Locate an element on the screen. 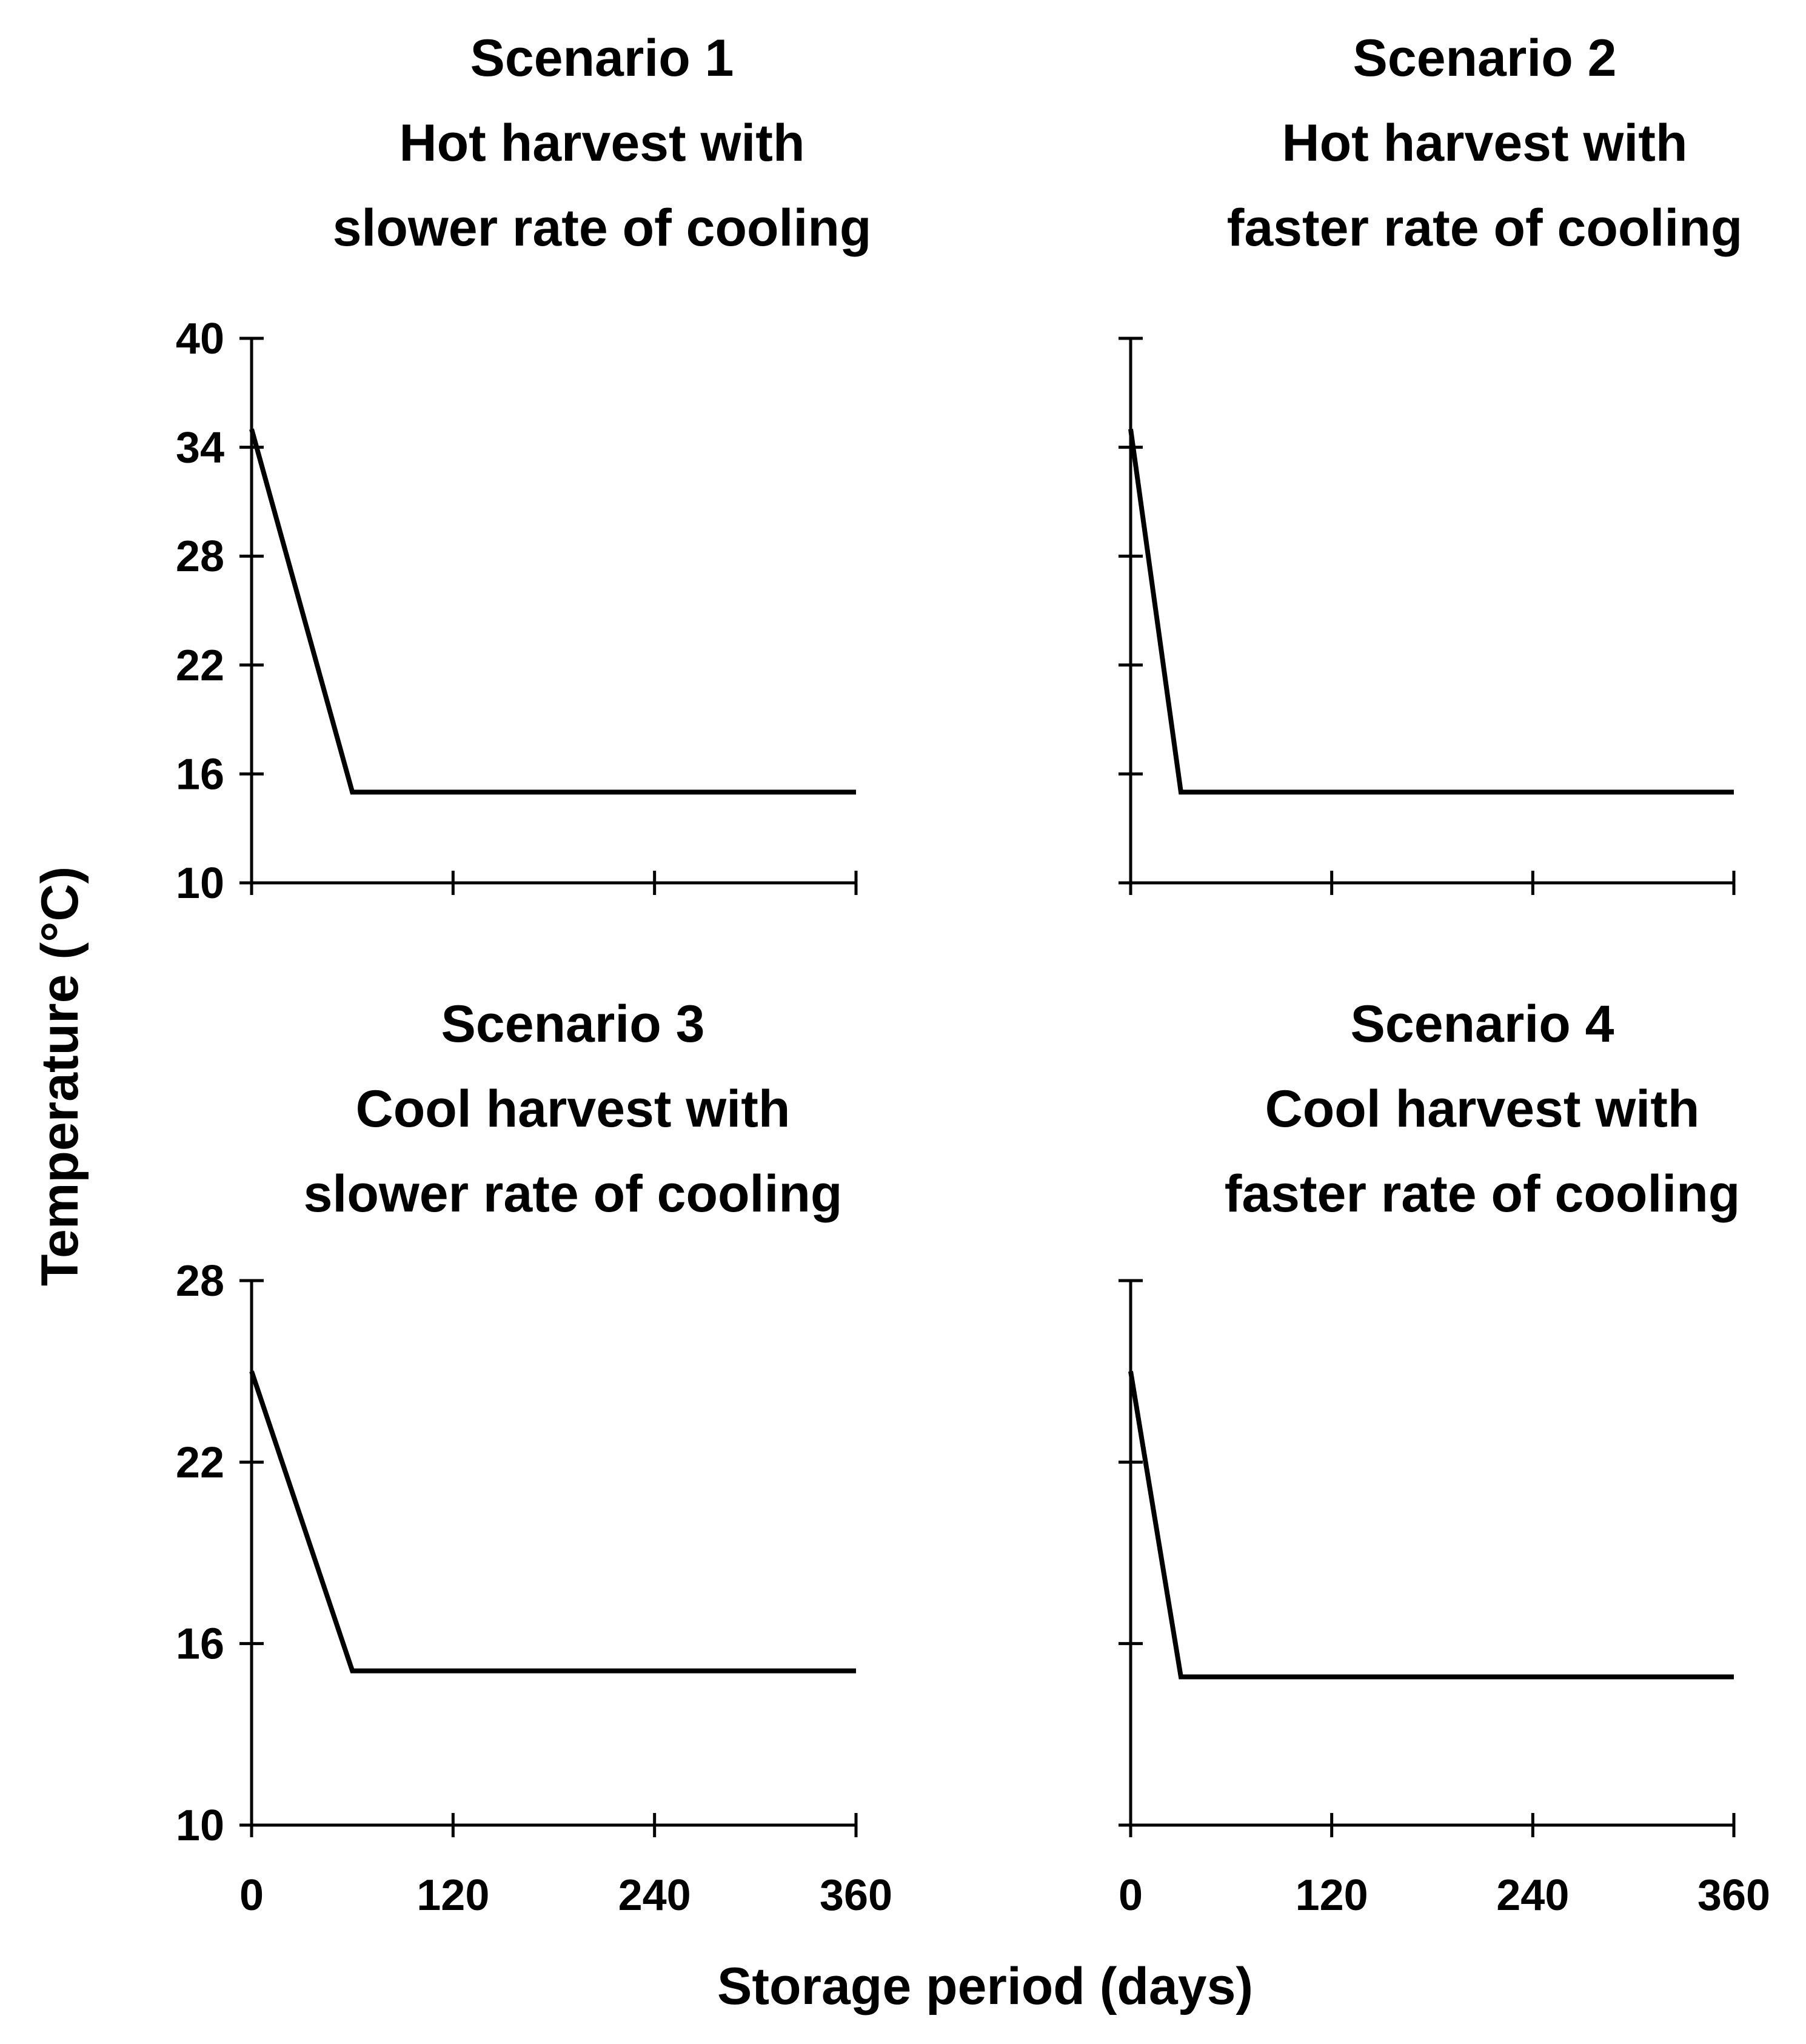 Image resolution: width=1806 pixels, height=2044 pixels. y-axis-label: Temperature (°C) is located at coordinates (60, 1076).